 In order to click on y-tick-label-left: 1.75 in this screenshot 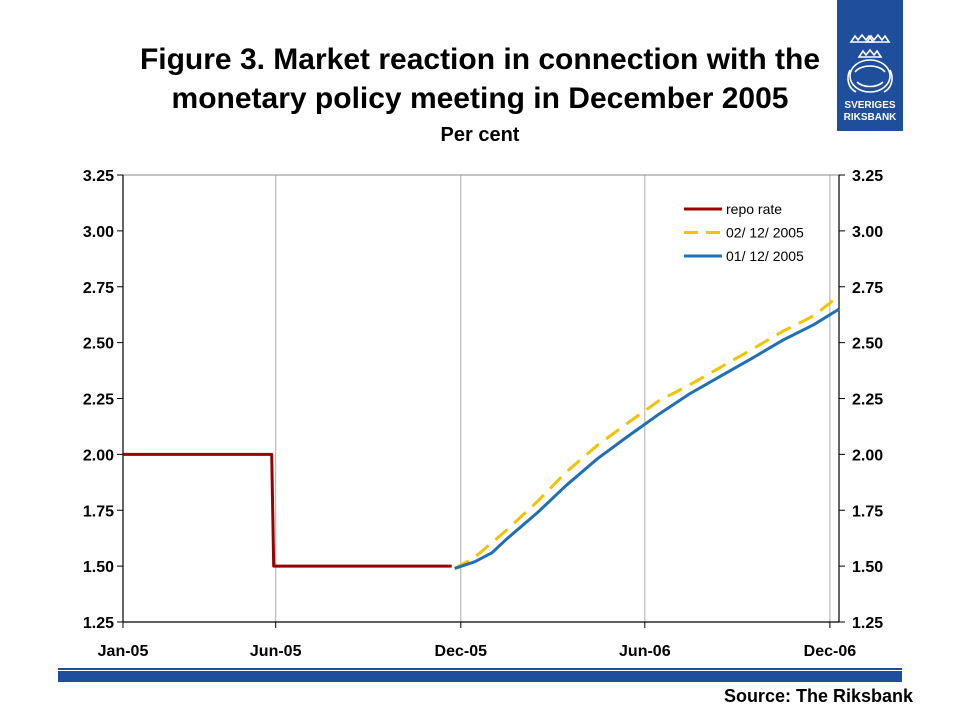, I will do `click(98, 511)`.